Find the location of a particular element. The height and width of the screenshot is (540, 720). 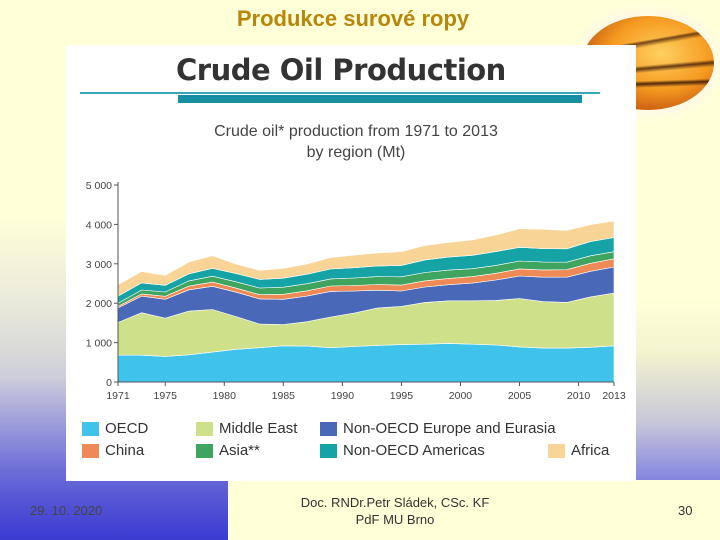

footer-date: 29. 10. 2020 is located at coordinates (66, 510).